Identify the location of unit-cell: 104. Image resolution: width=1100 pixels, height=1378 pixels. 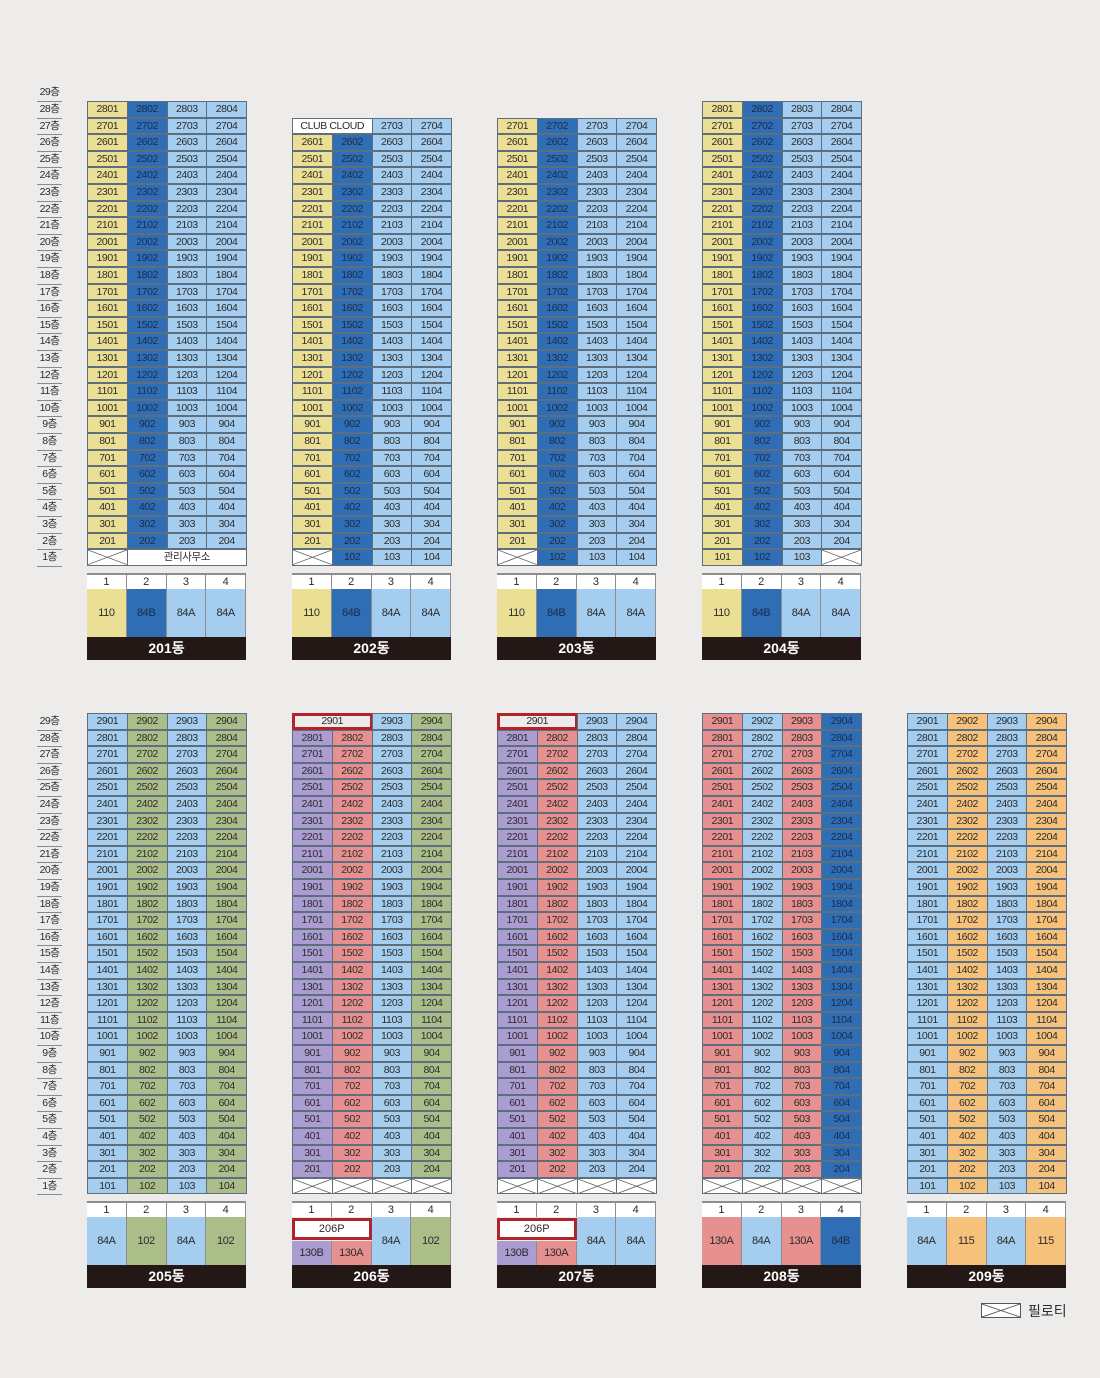
(431, 557).